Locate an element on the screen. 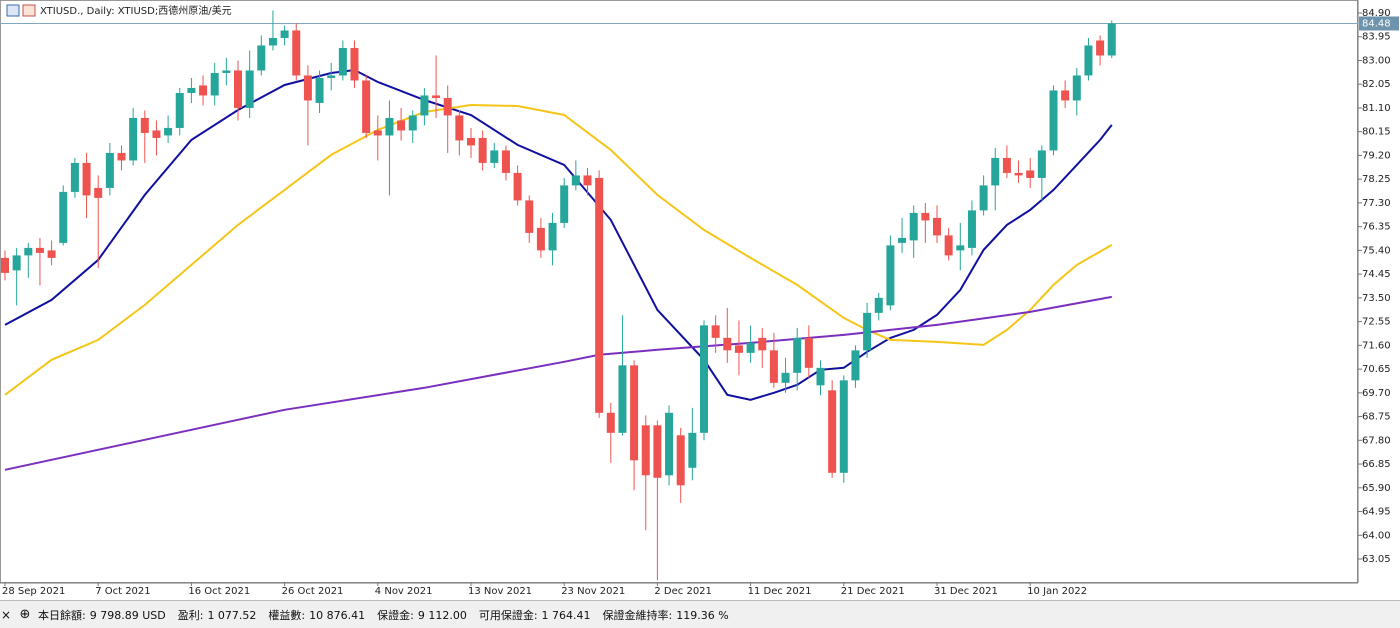 This screenshot has height=628, width=1400. y-tick-label: 79.20 is located at coordinates (1376, 155).